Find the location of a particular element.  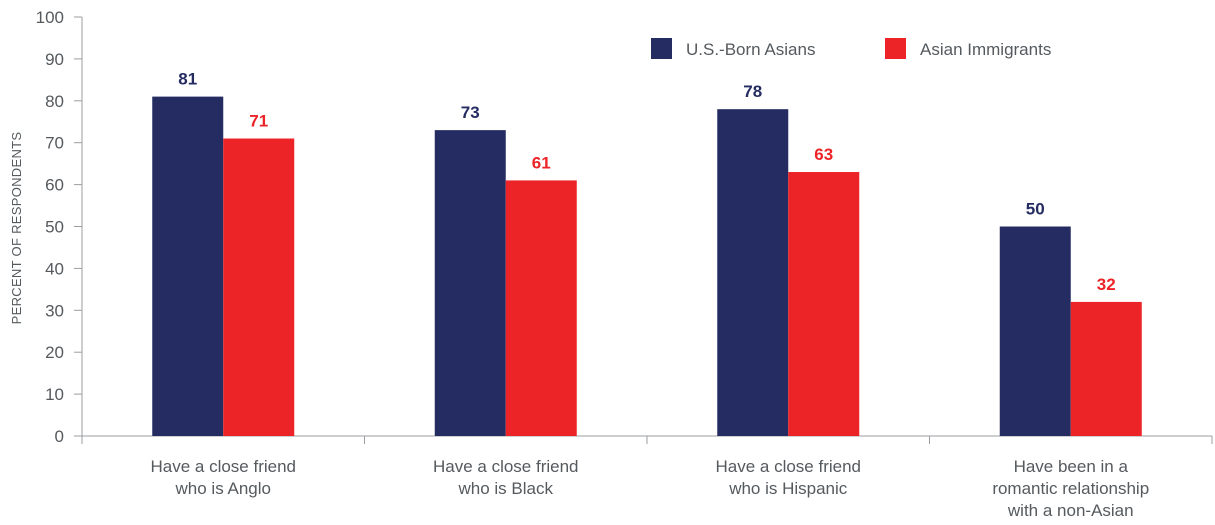

x-tick-label: Have a close friend who is Anglo is located at coordinates (223, 477).